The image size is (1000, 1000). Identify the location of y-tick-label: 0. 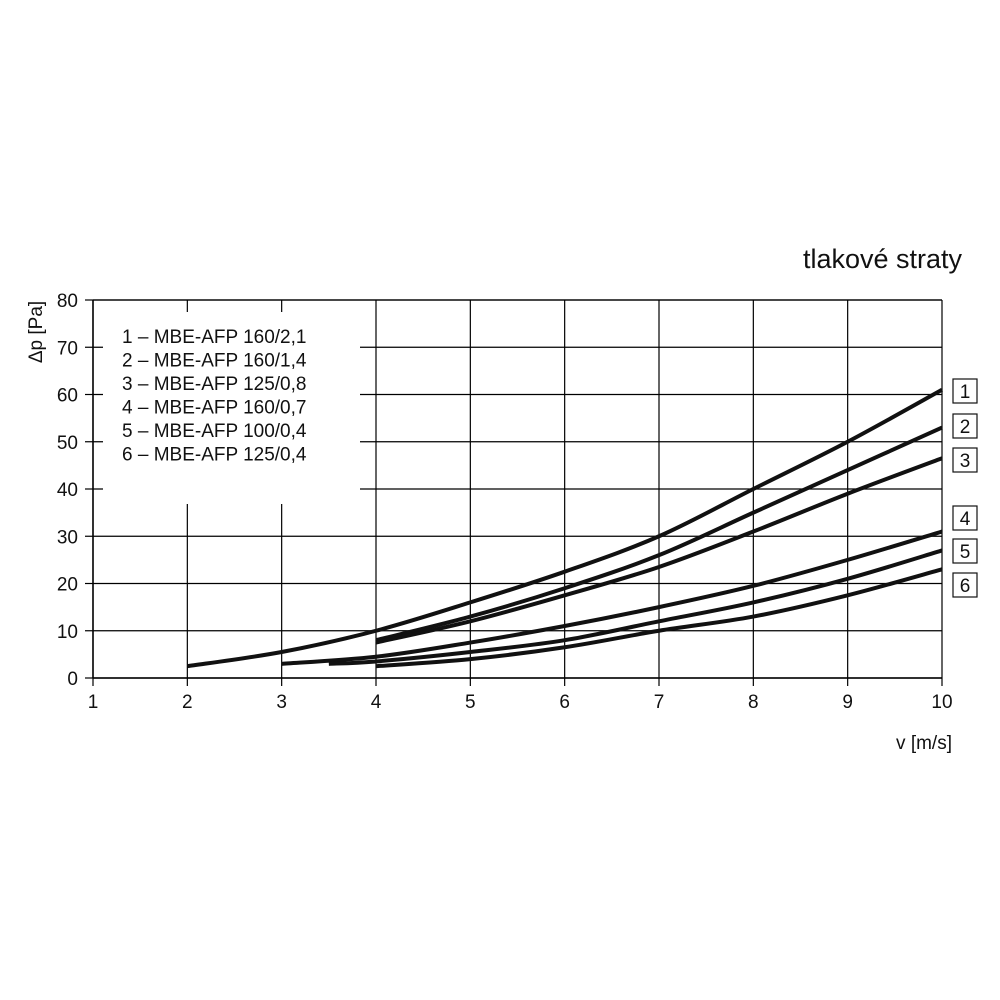
(72, 679).